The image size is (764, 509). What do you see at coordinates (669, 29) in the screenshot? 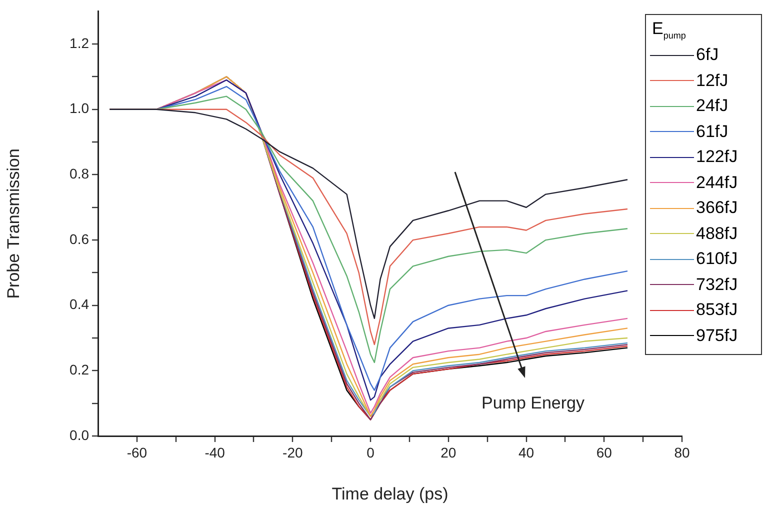
I see `legend-title: E$_{pump}$` at bounding box center [669, 29].